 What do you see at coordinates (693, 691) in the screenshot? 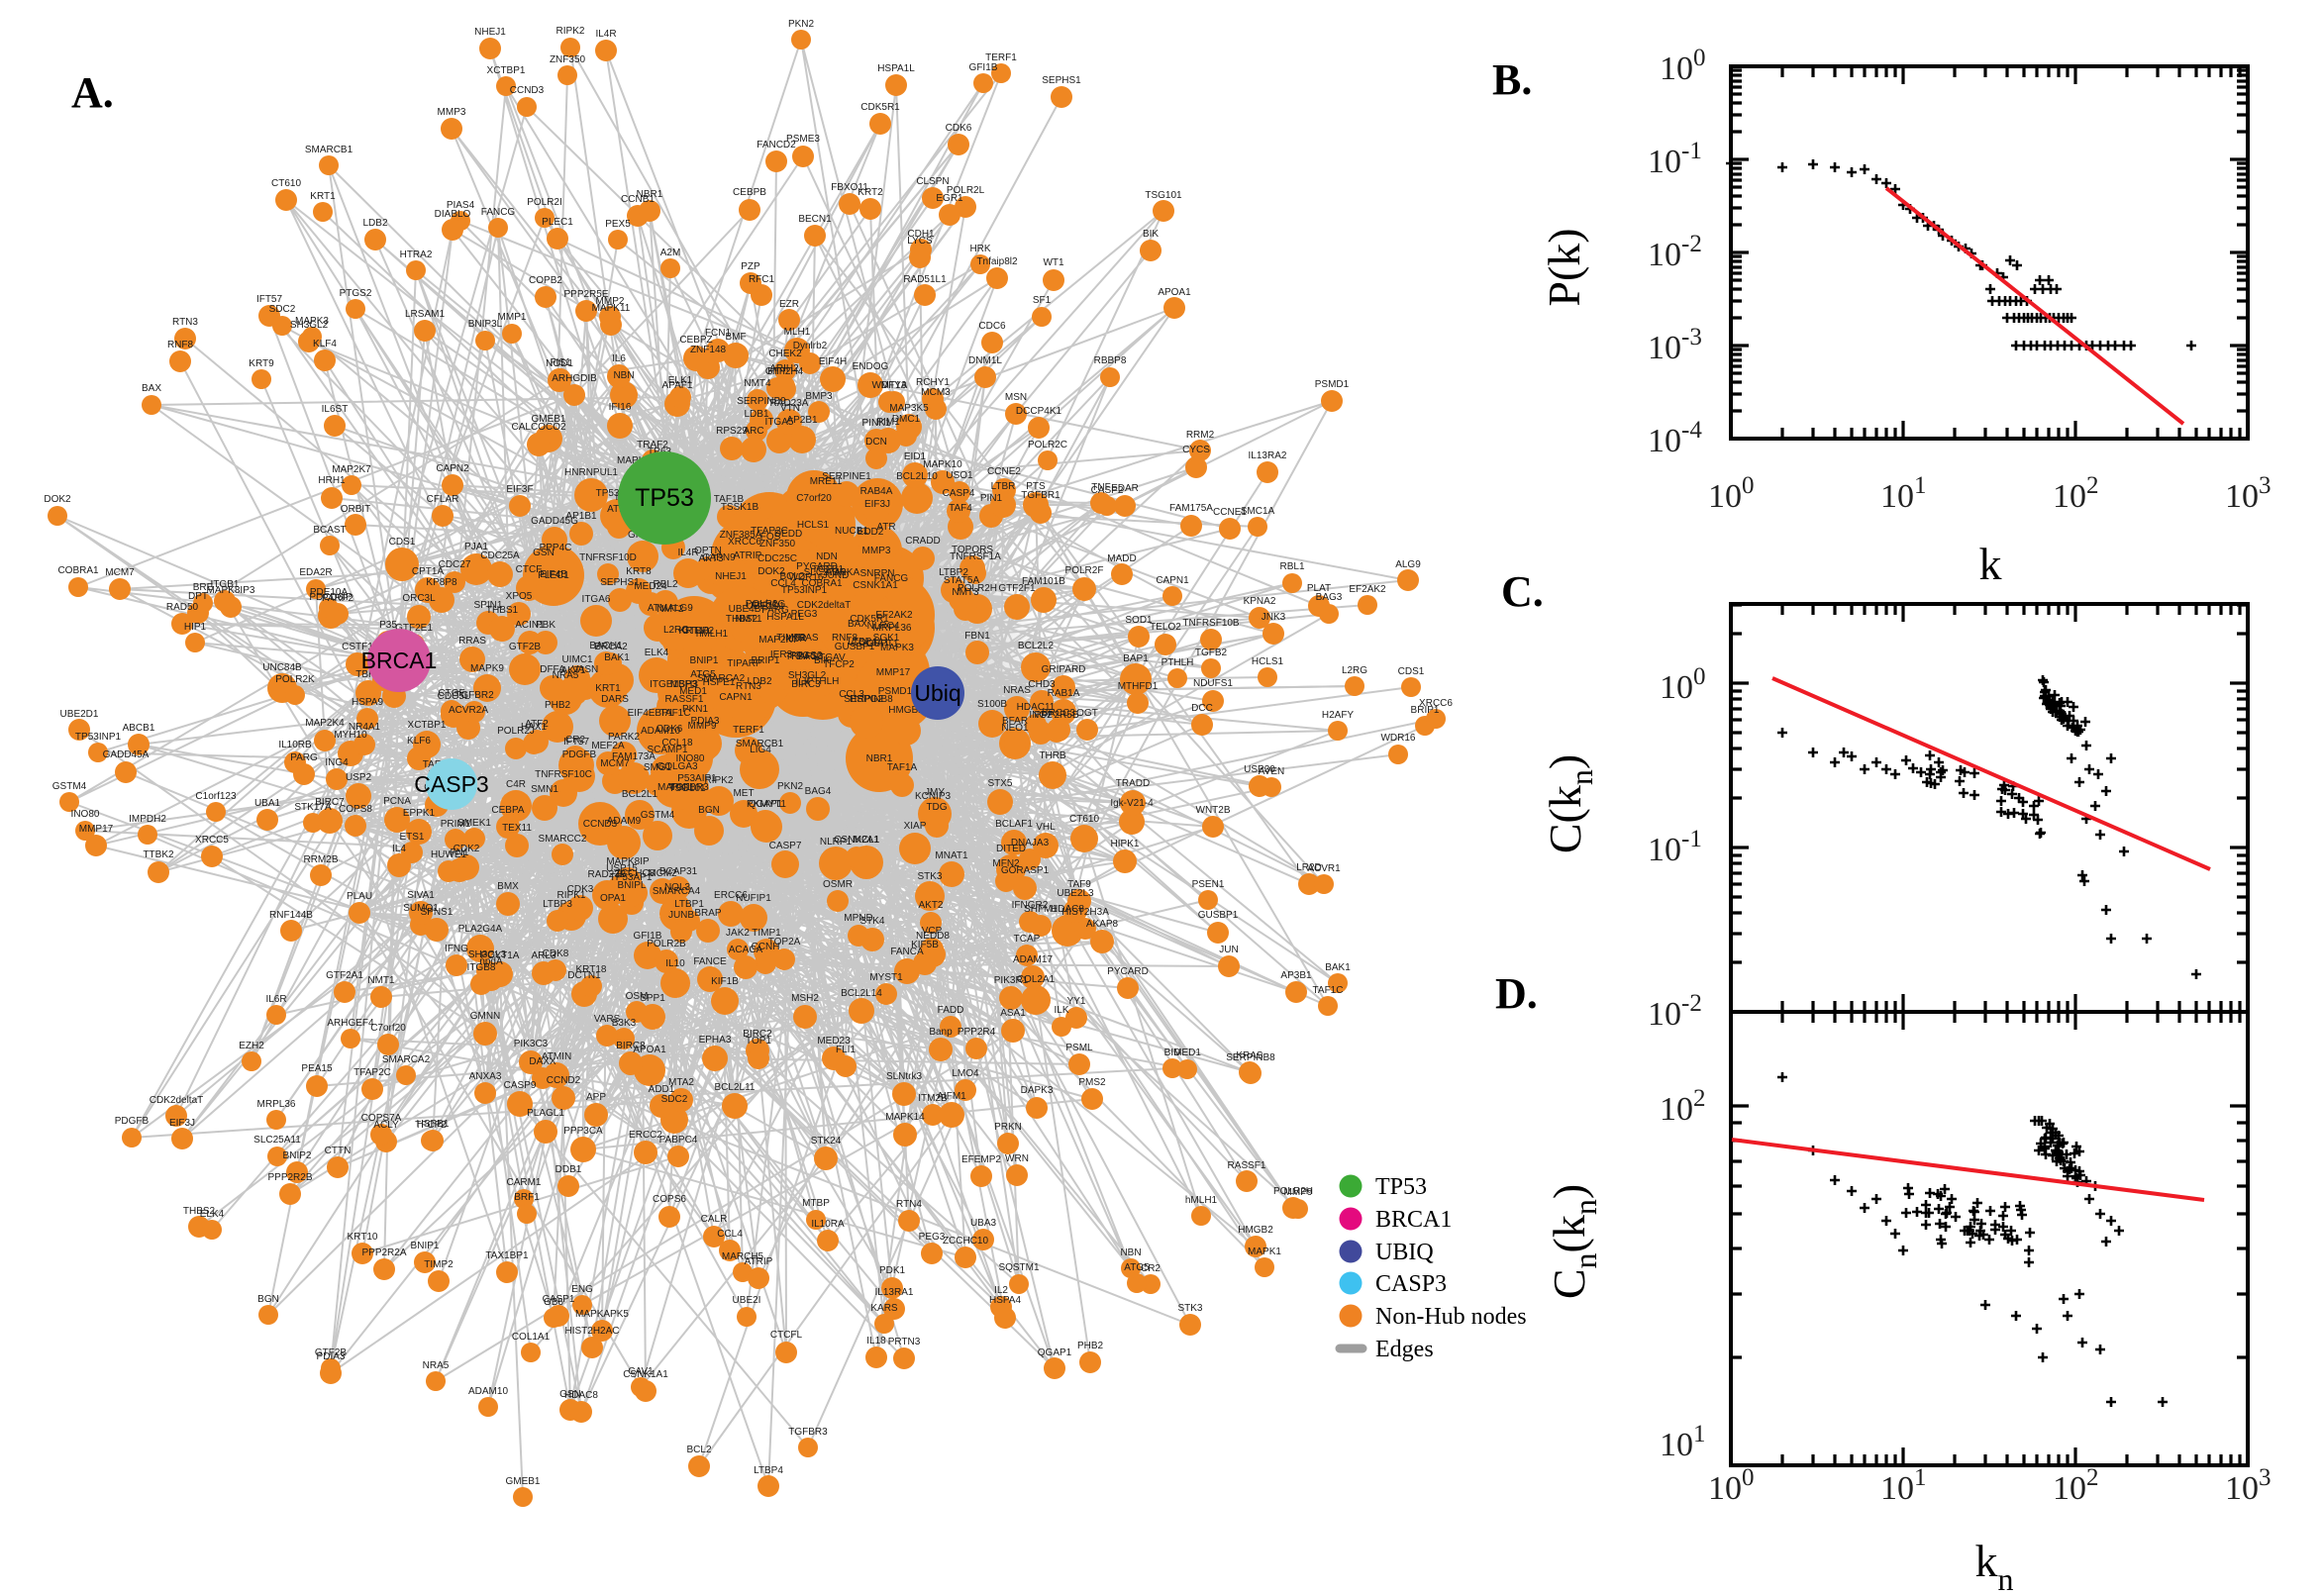
I see `svg-text: MED1` at bounding box center [693, 691].